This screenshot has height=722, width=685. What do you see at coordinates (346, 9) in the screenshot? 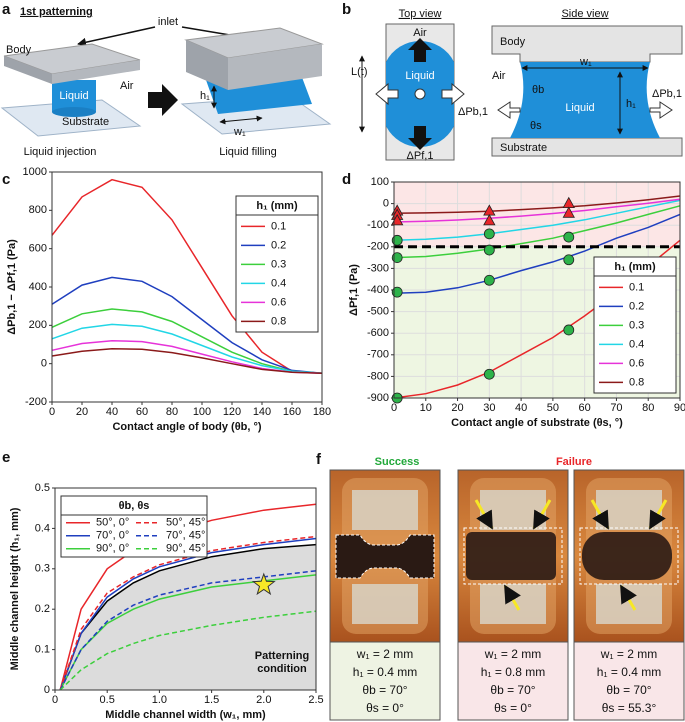
I see `panel-label: b` at bounding box center [346, 9].